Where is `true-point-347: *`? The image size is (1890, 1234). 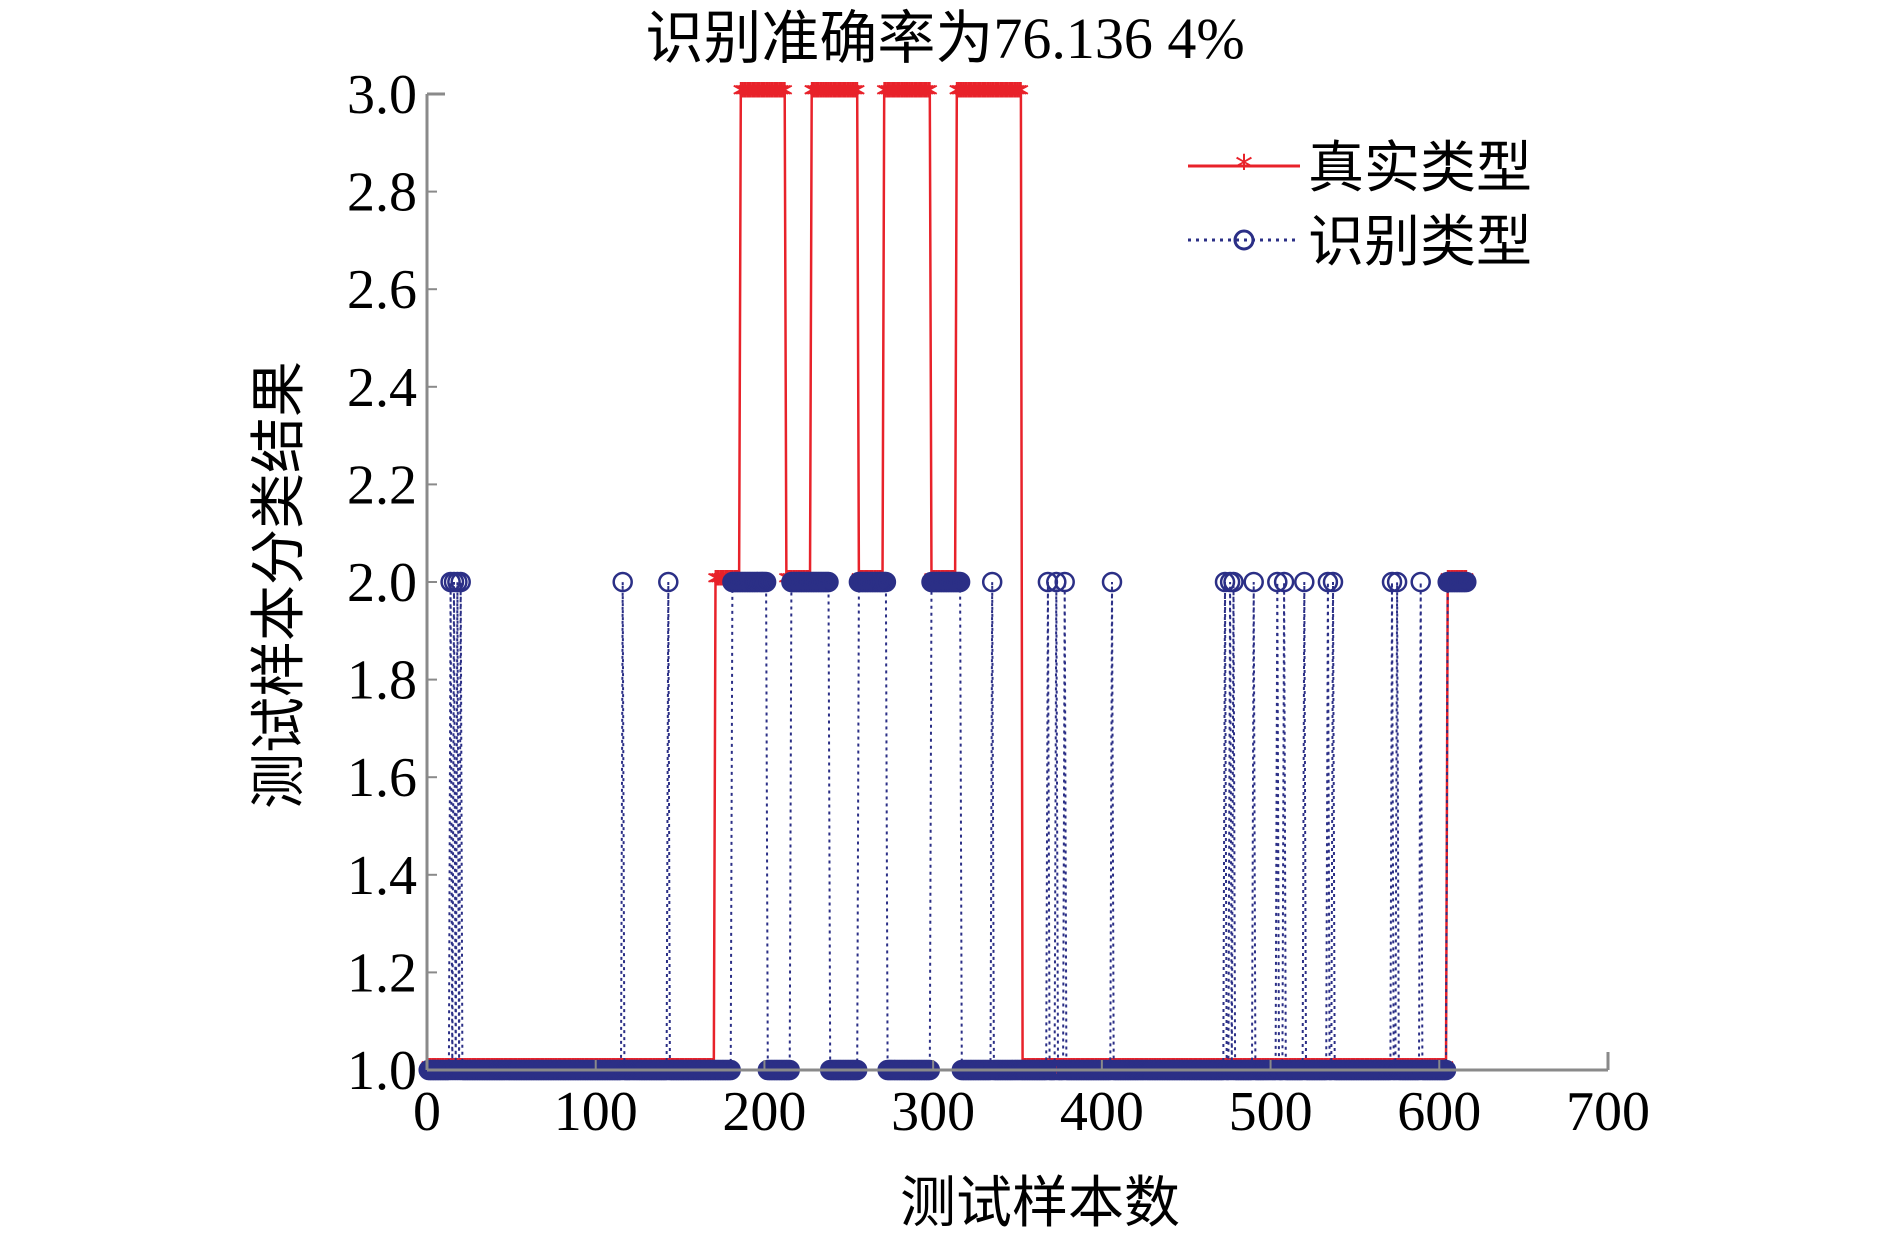
true-point-347: * is located at coordinates (1014, 96).